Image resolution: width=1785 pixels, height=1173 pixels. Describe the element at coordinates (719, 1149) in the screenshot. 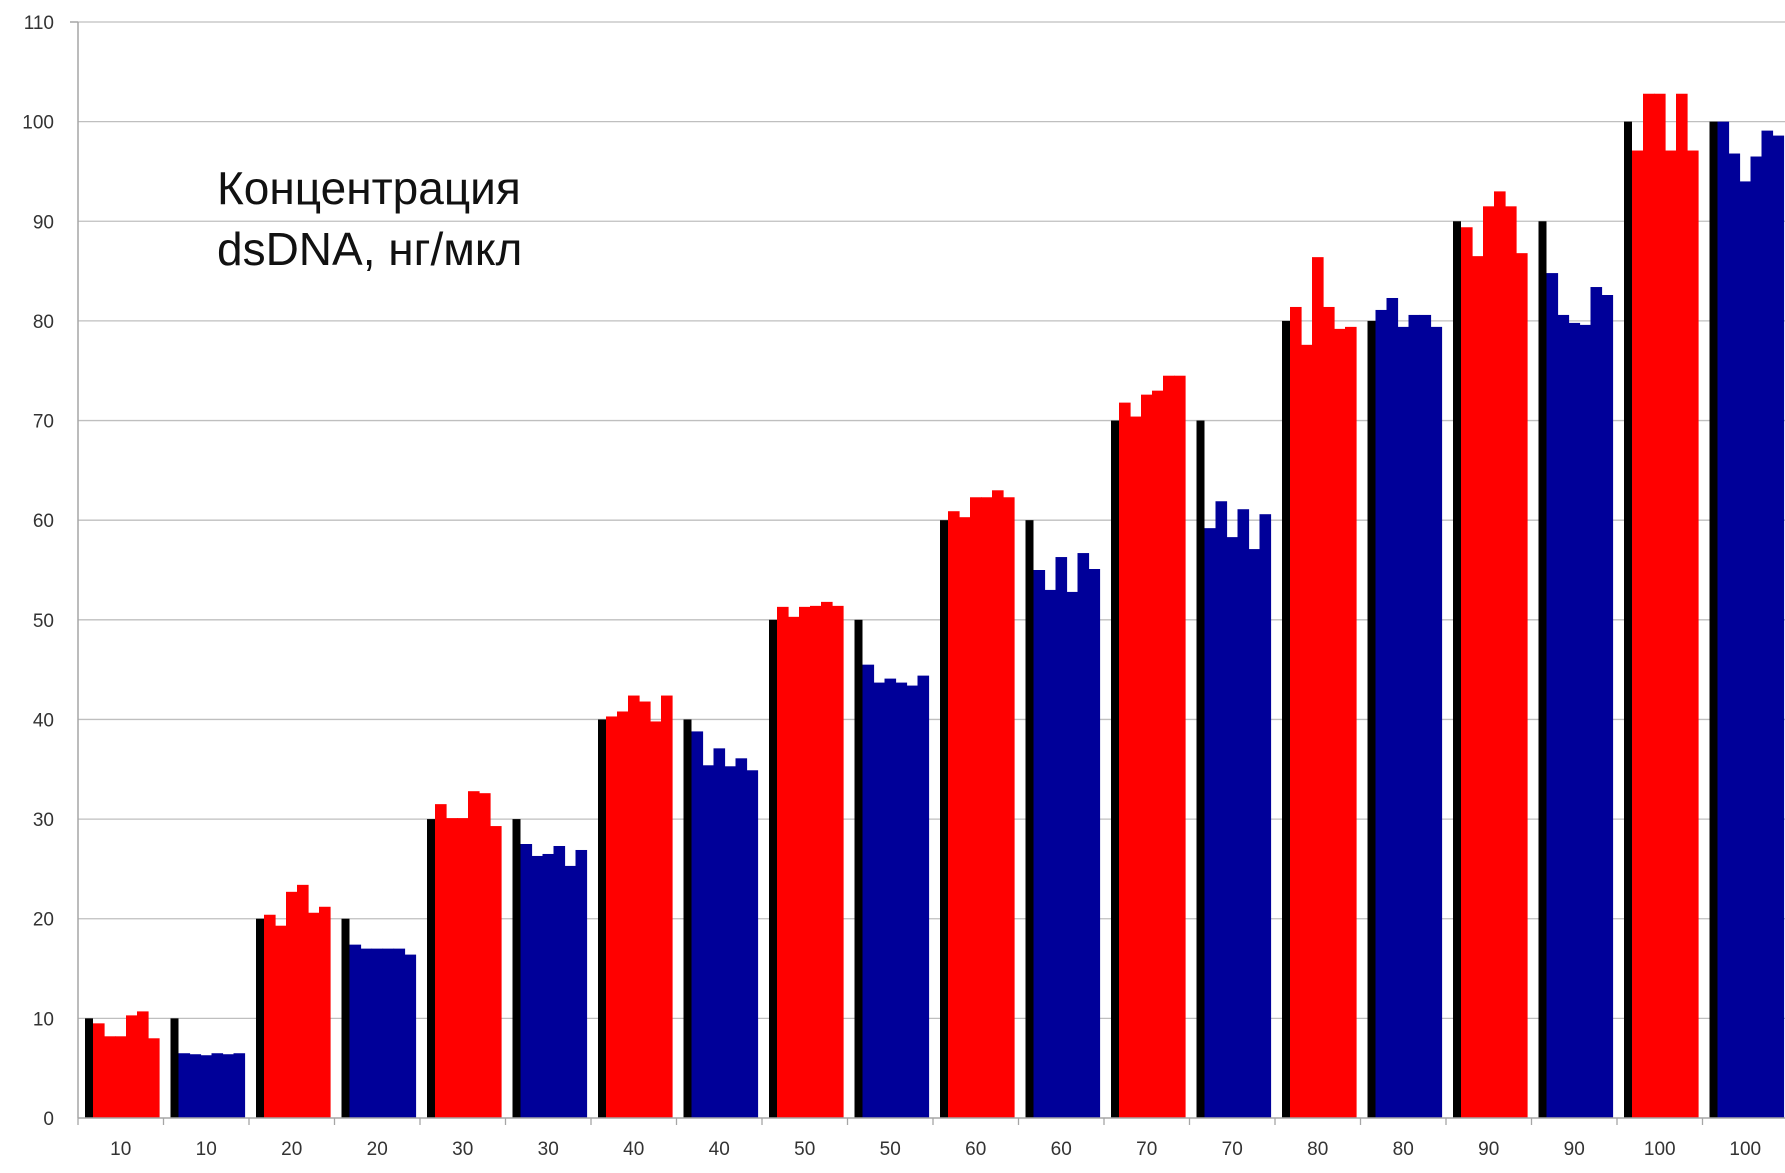

I see `x-tick-label: 40` at that location.